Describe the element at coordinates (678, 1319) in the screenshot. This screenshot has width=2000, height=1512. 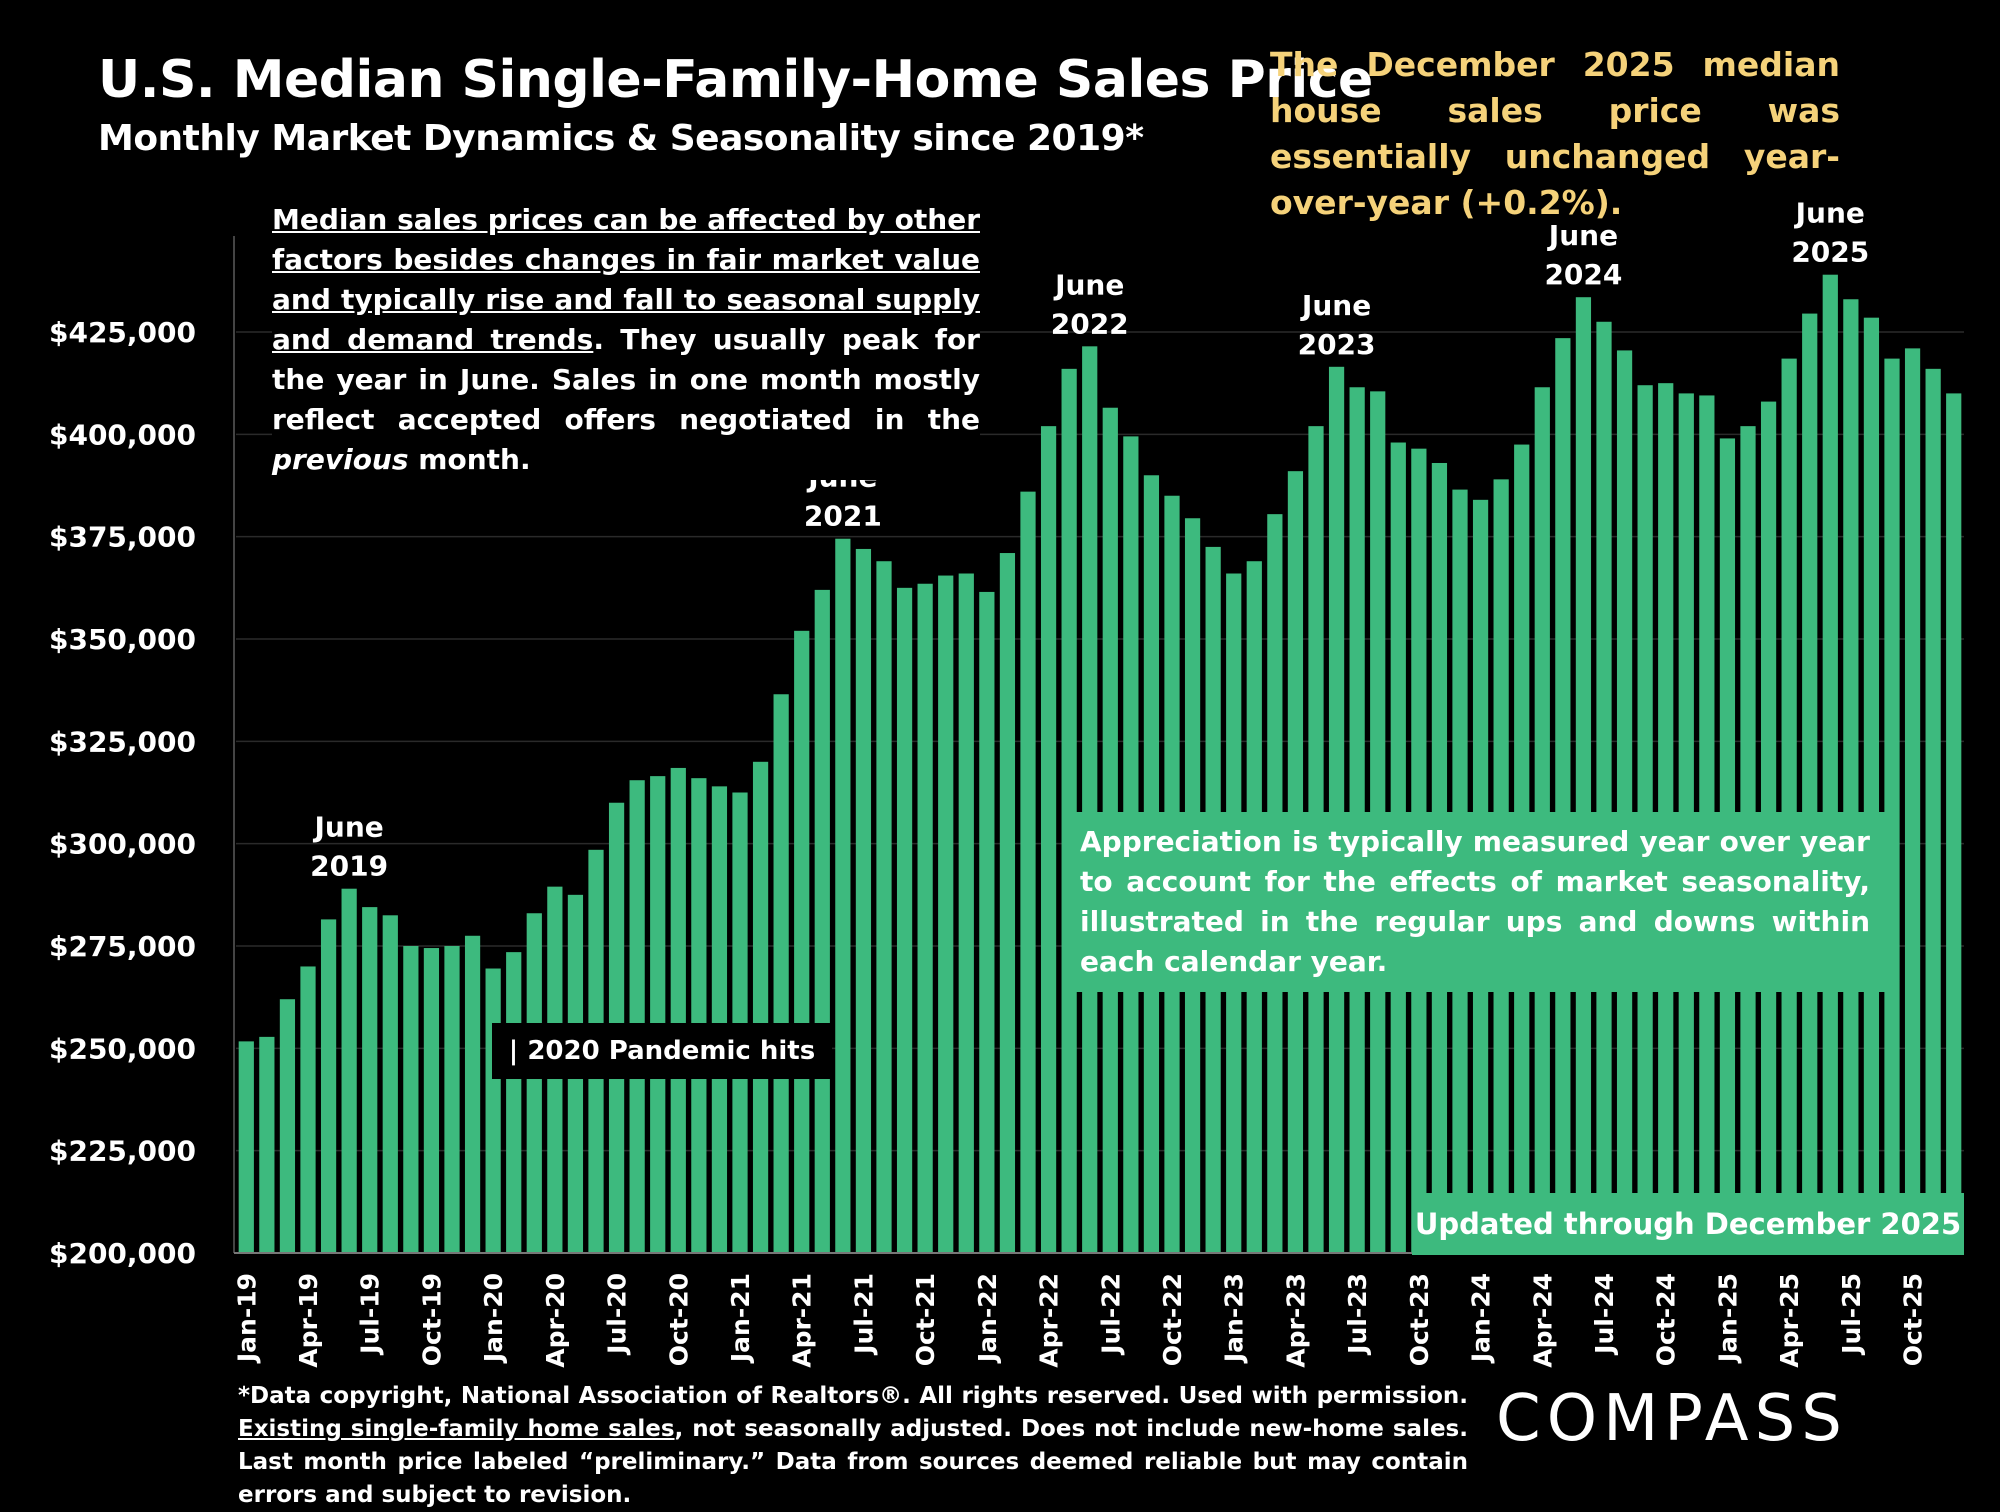
I see `x-tick-label: Oct-20` at that location.